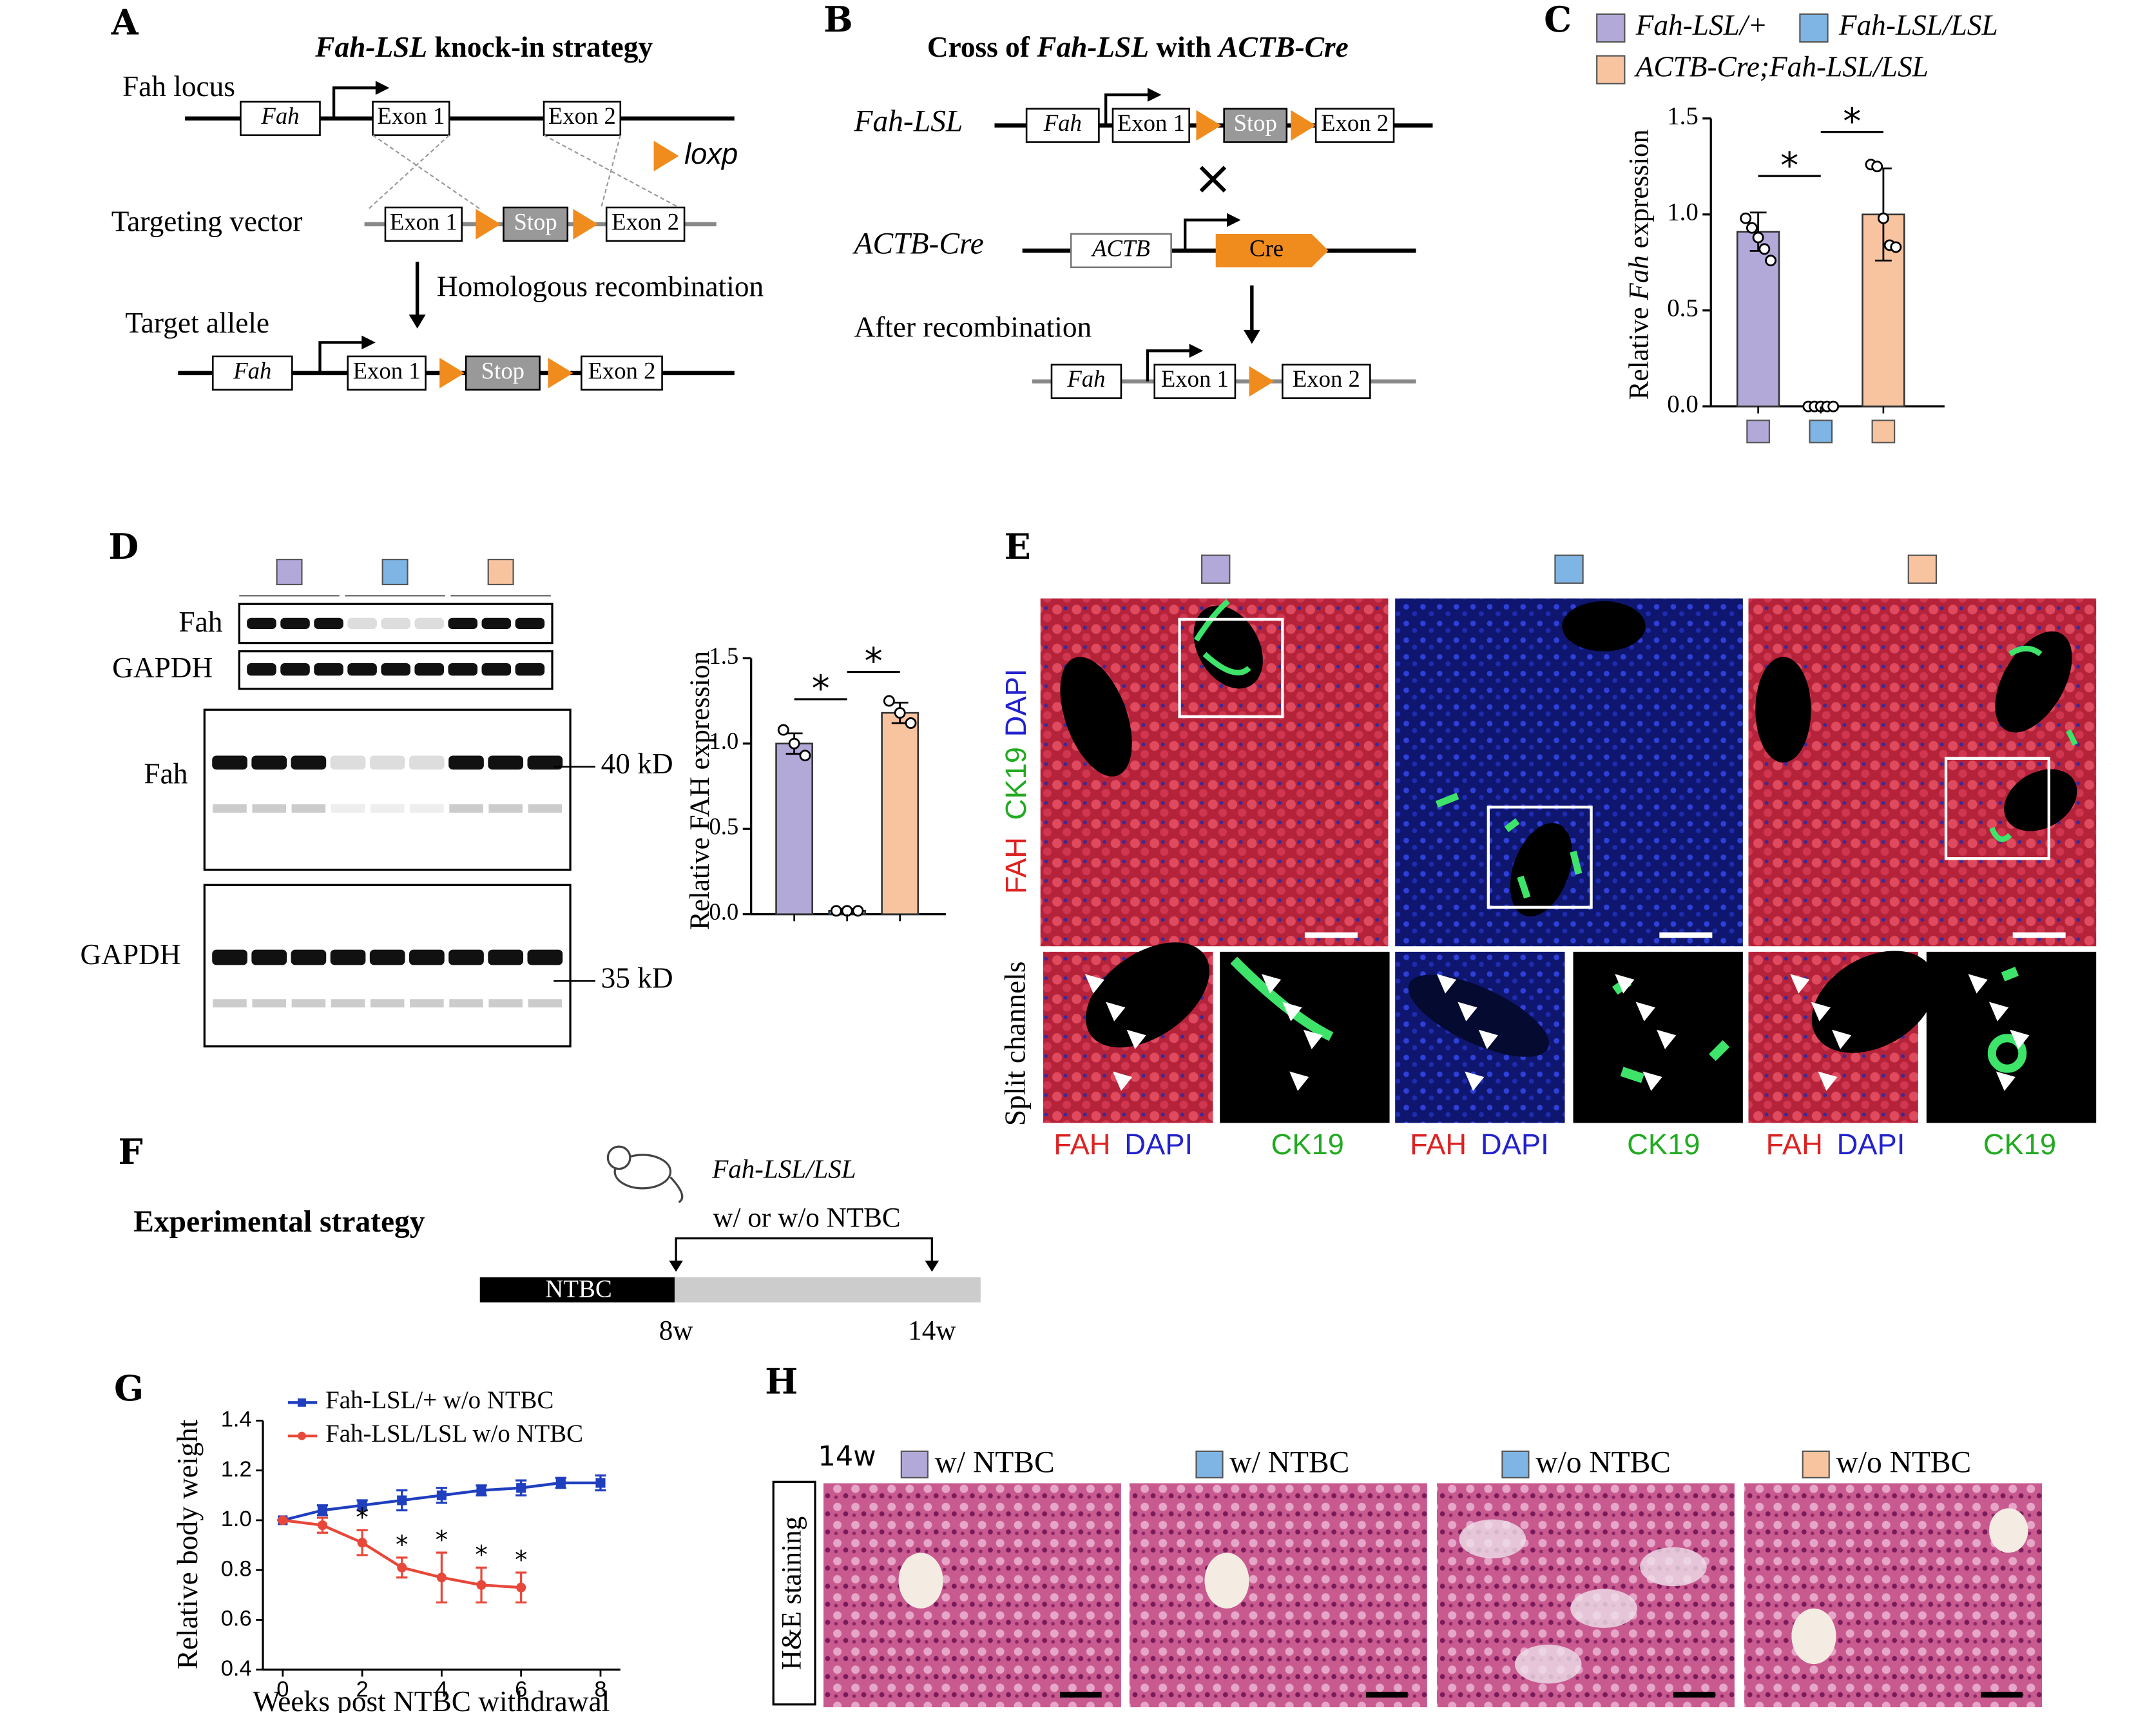 This screenshot has height=1713, width=2156. I want to click on y-axis-label: Relative Fah expression, so click(1639, 265).